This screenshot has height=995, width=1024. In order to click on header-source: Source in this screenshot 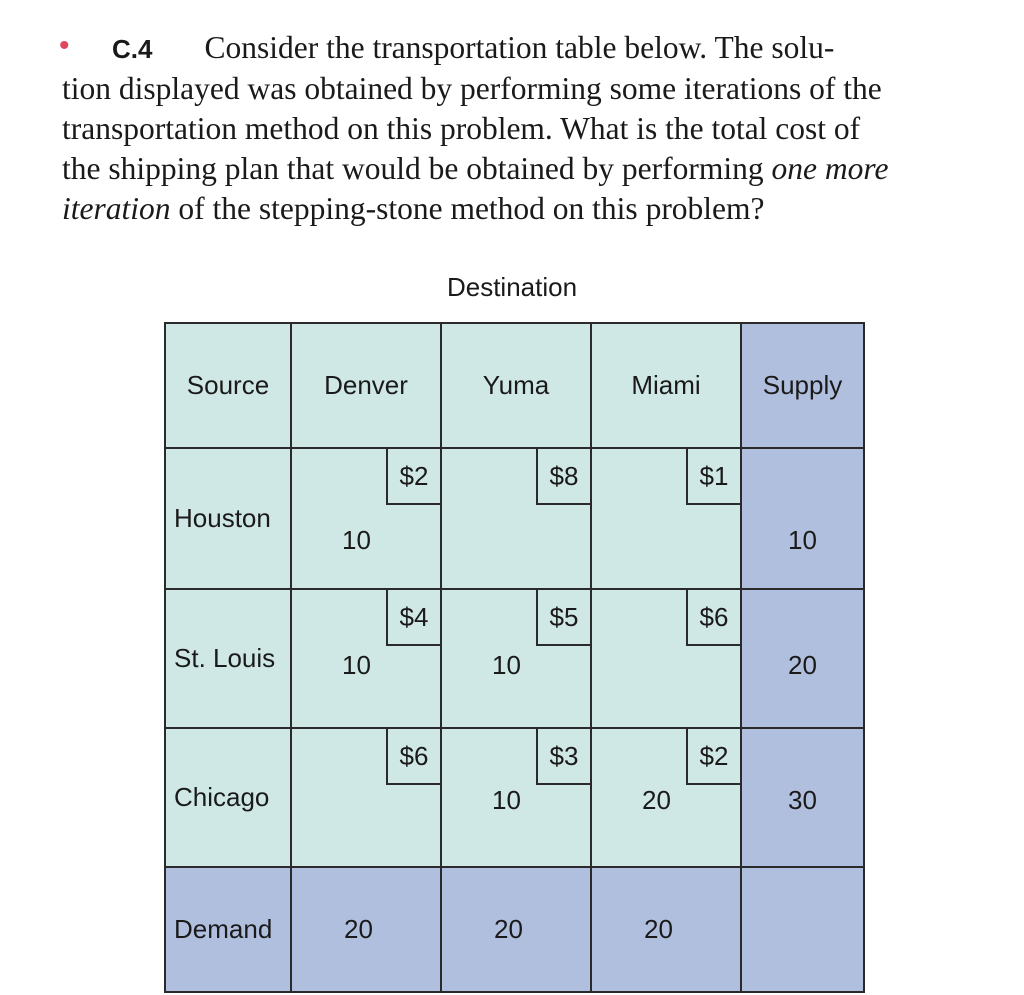, I will do `click(228, 385)`.